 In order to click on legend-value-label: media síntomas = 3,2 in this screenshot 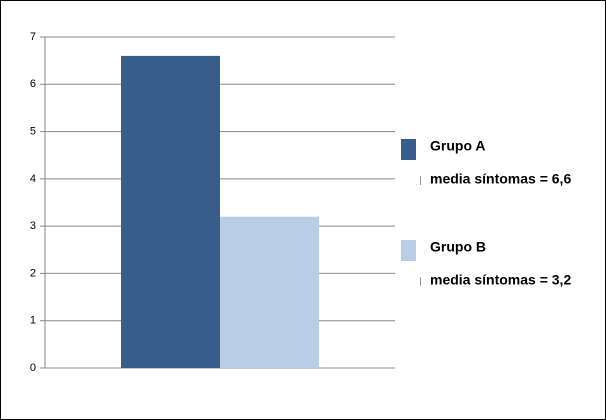, I will do `click(500, 280)`.